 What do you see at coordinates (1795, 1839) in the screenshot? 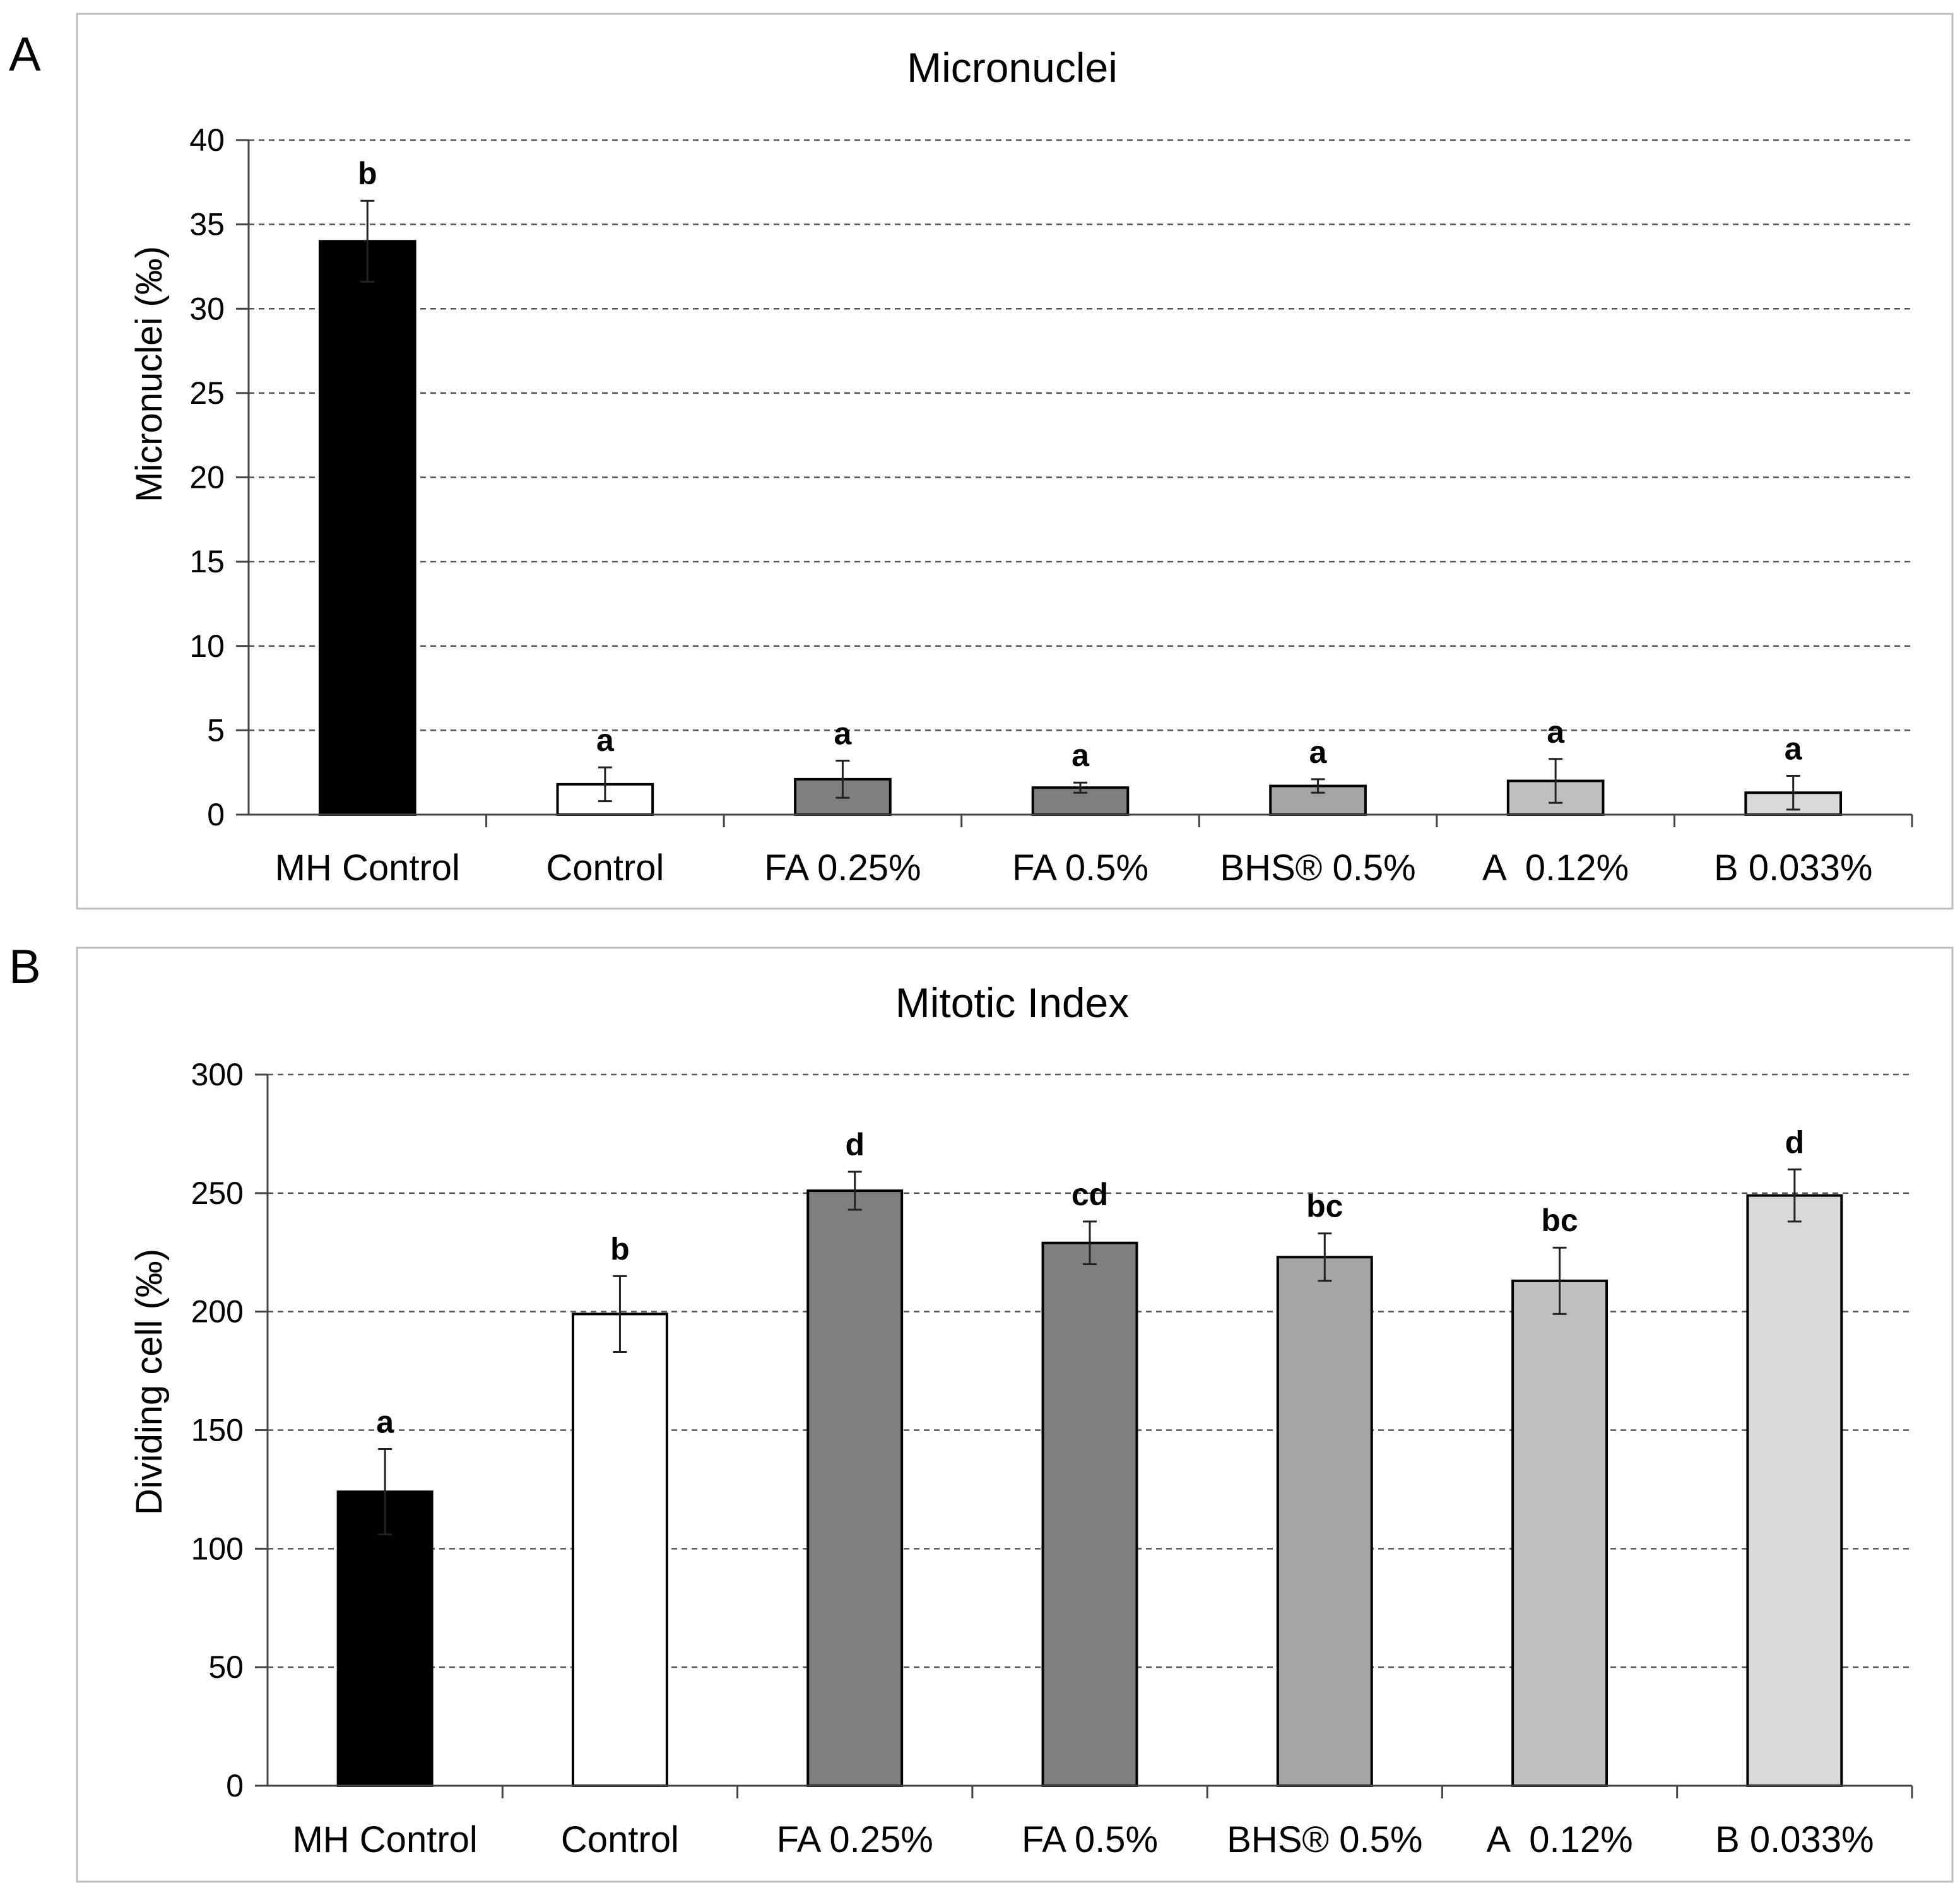
I see `panel-b-category-label: B 0.033%` at bounding box center [1795, 1839].